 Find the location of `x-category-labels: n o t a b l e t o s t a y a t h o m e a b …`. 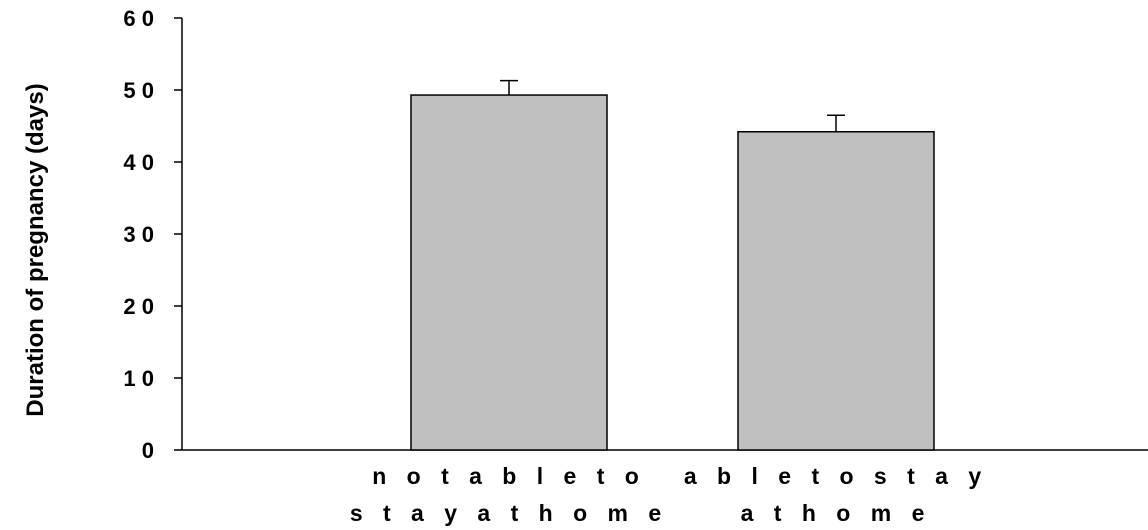

x-category-labels: n o t a b l e t o s t a y a t h o m e a b … is located at coordinates (669, 494).